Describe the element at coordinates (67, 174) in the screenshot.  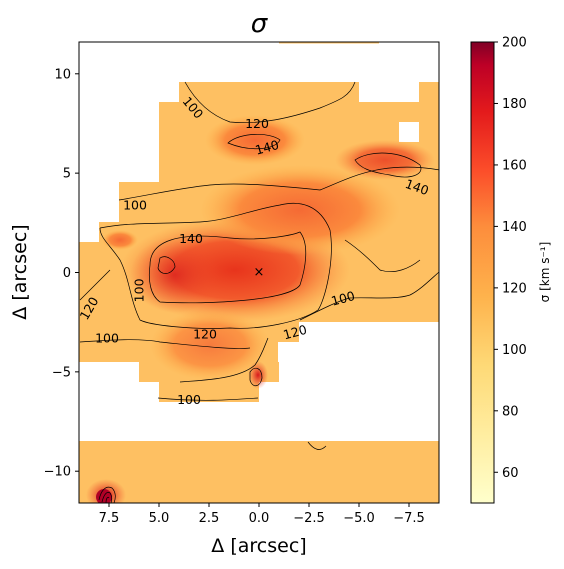
I see `y-tick-label: 5` at that location.